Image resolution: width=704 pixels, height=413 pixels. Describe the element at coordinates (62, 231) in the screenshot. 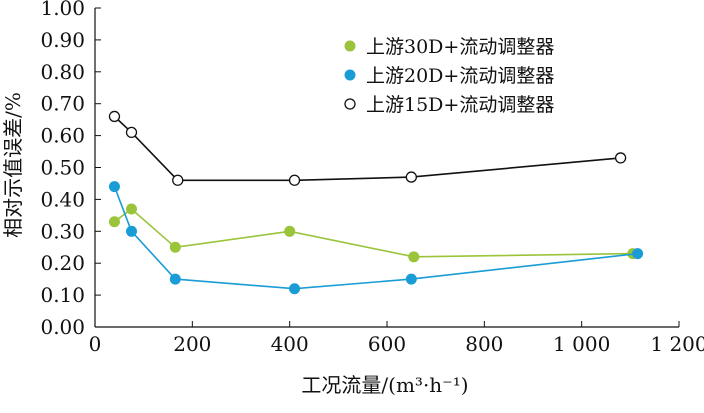

I see `y-tick-label: 0.30` at that location.